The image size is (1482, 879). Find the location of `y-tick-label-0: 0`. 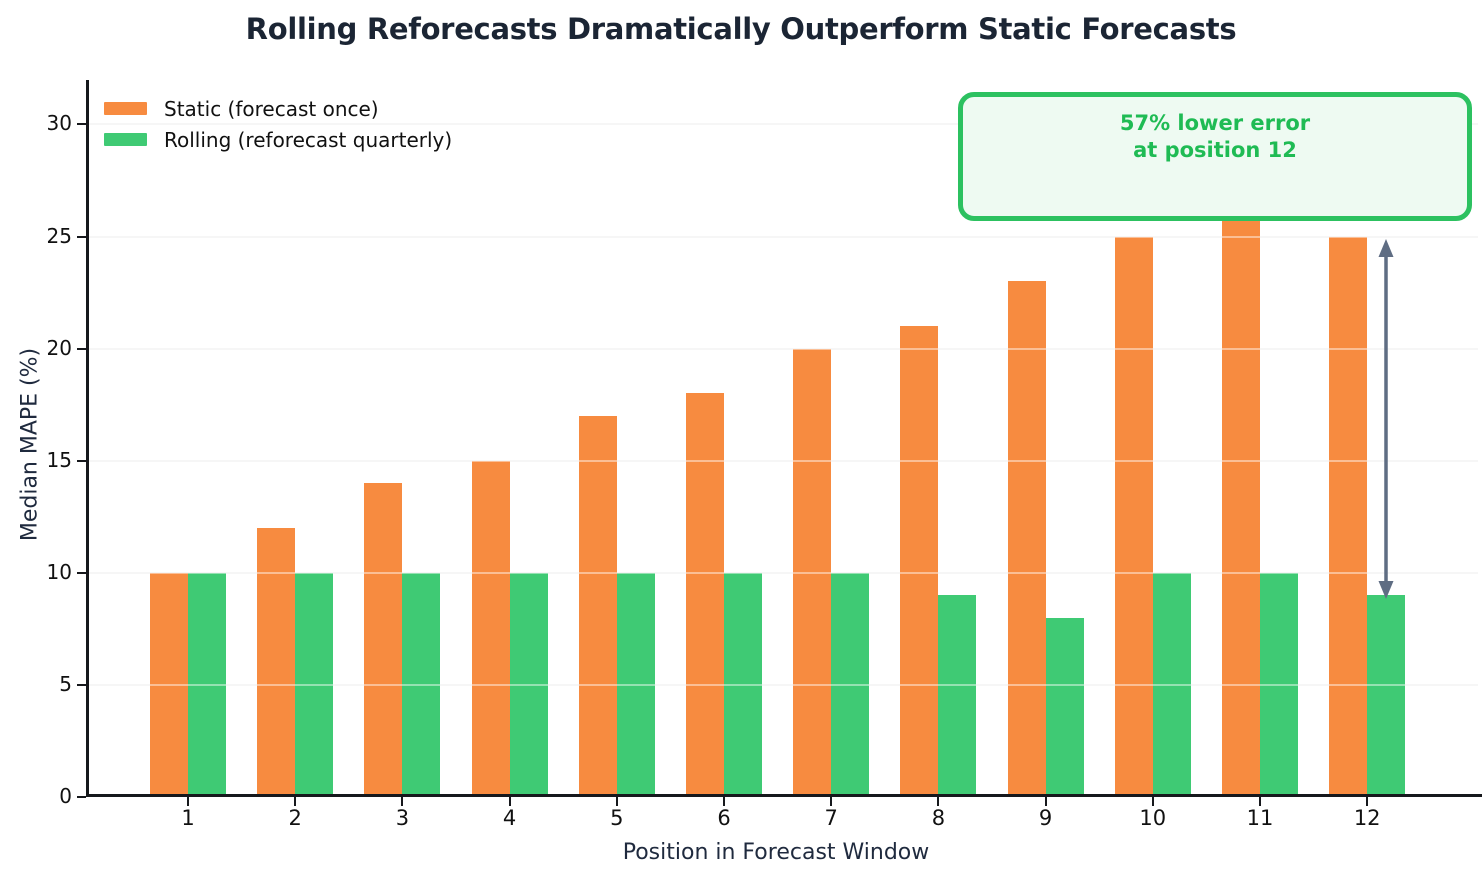

y-tick-label-0: 0 is located at coordinates (65, 796).